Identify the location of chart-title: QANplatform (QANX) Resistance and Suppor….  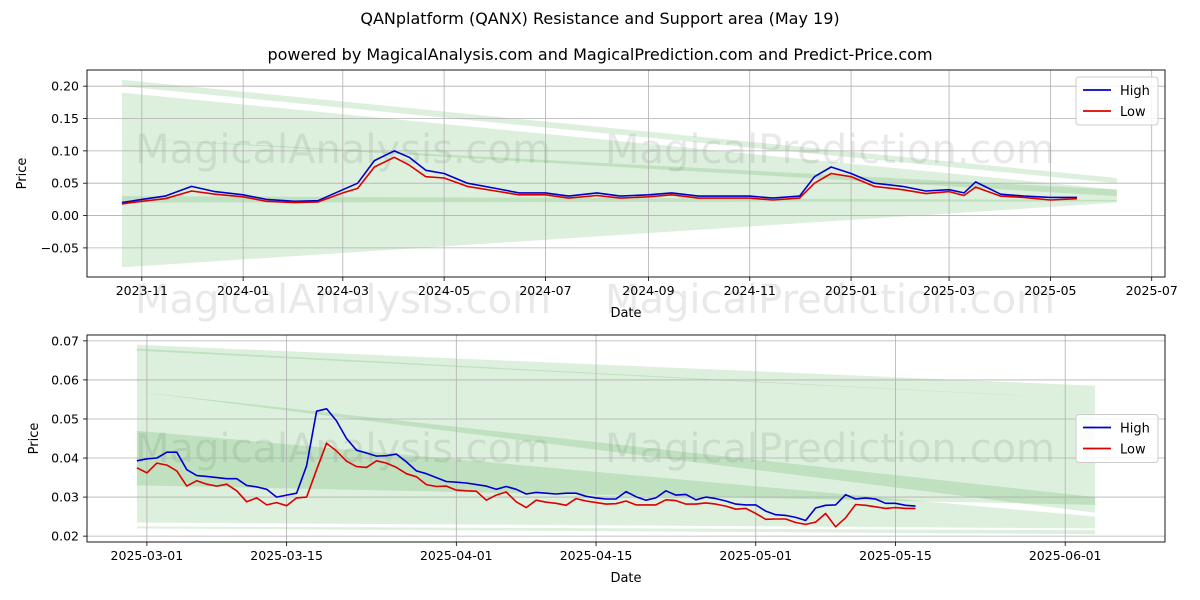
(600, 18).